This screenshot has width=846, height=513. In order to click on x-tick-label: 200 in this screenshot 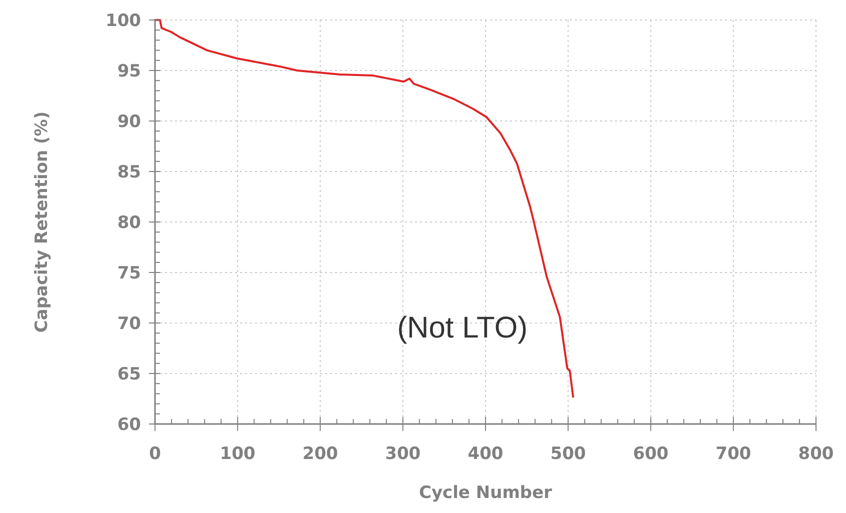, I will do `click(320, 454)`.